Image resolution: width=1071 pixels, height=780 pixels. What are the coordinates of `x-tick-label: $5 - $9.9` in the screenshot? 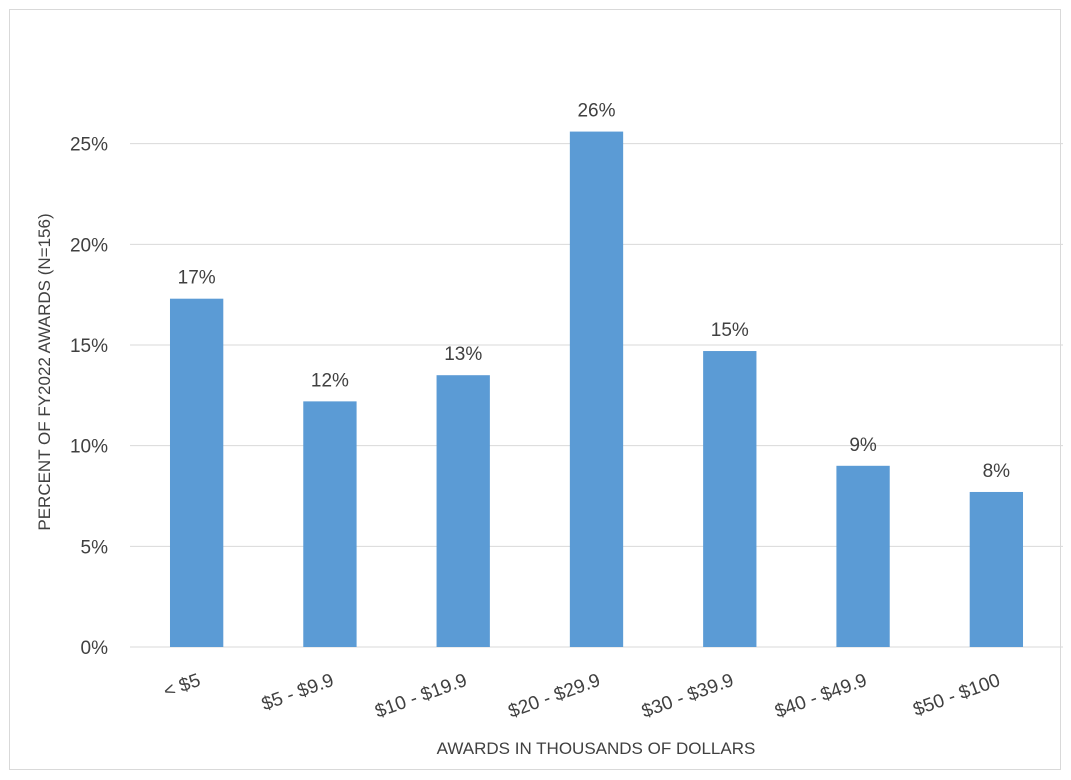 It's located at (298, 692).